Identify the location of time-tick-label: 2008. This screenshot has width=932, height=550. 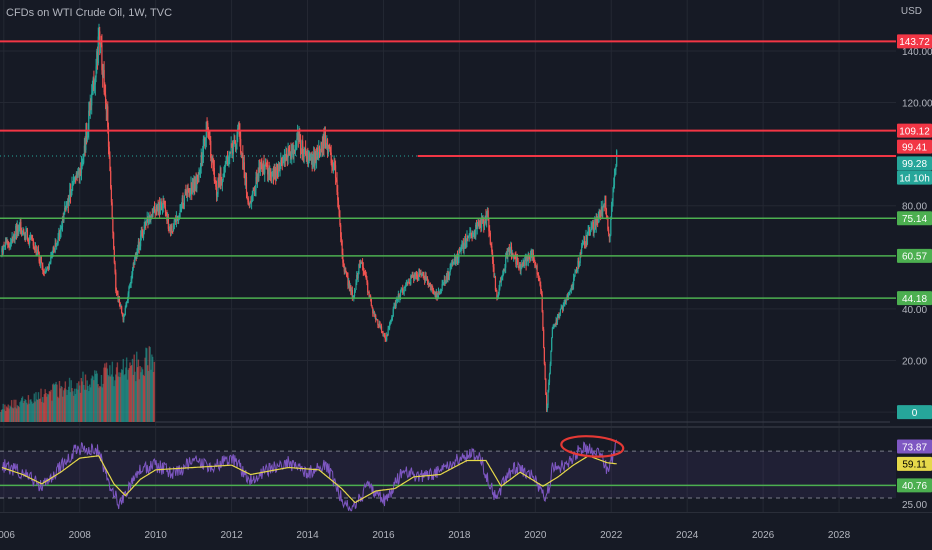
(80, 535).